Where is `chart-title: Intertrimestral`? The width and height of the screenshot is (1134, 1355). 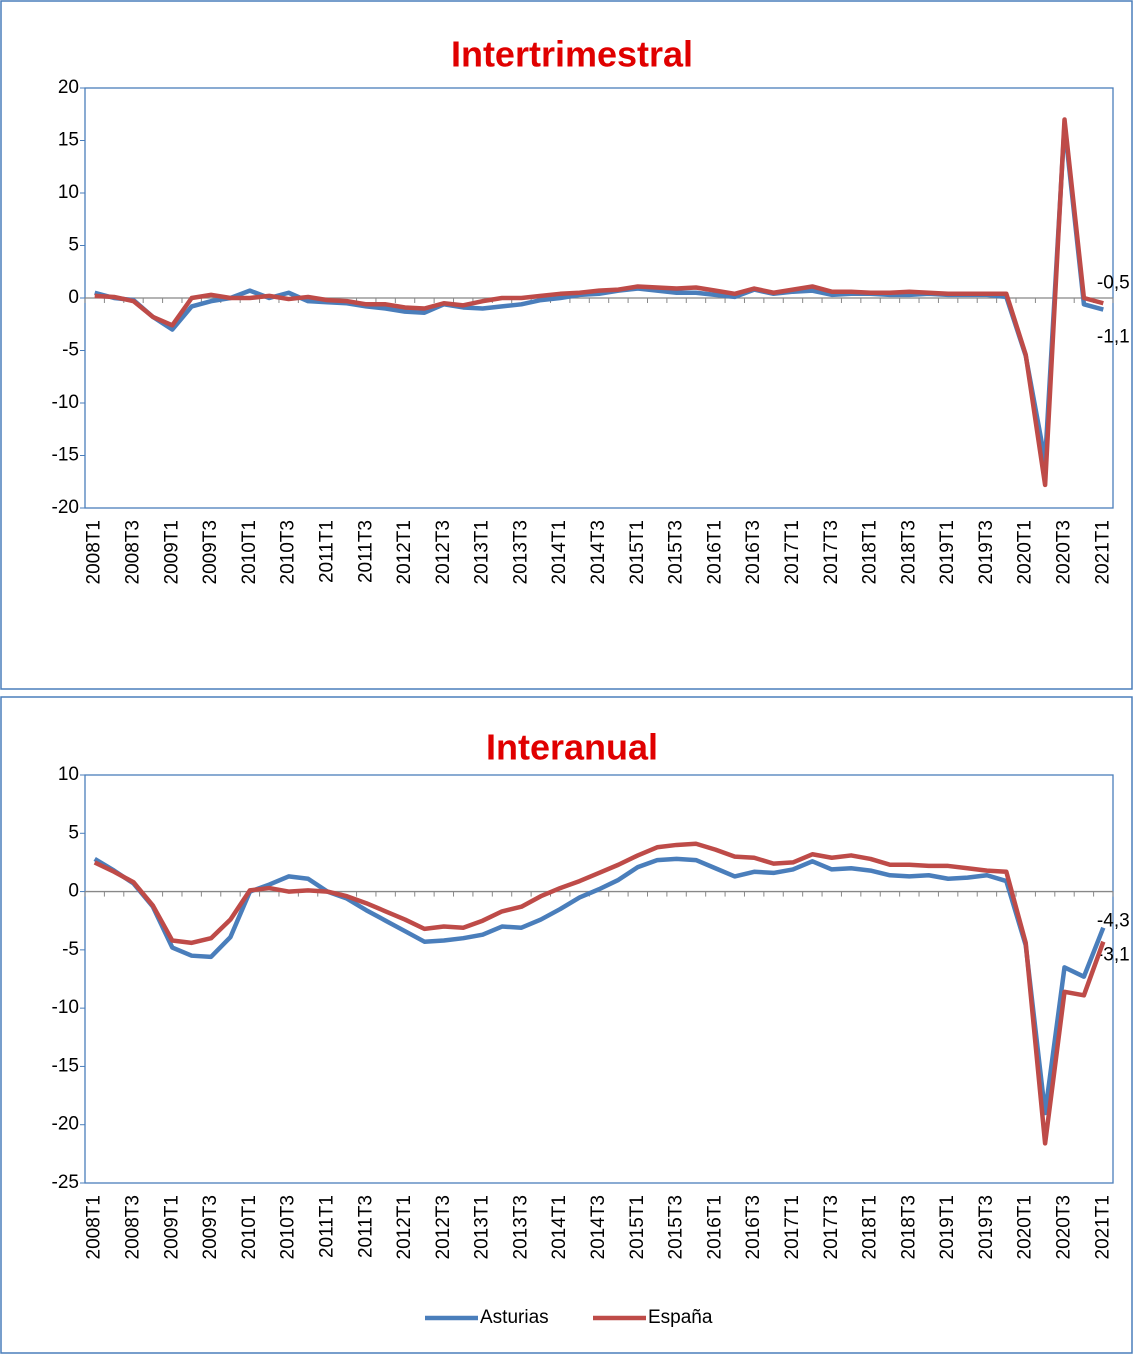
chart-title: Intertrimestral is located at coordinates (572, 54).